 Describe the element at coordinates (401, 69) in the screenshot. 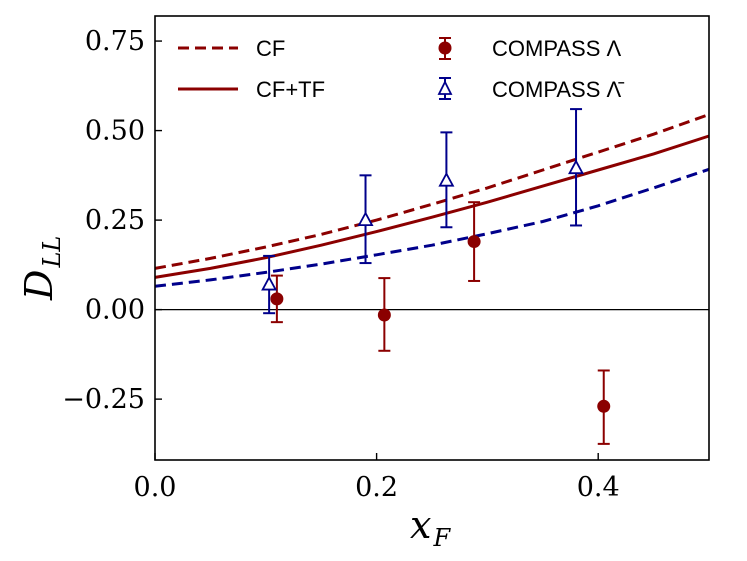

I see `legend: CF CF+TF COMPASS Λ COMPASS Λ̄` at that location.